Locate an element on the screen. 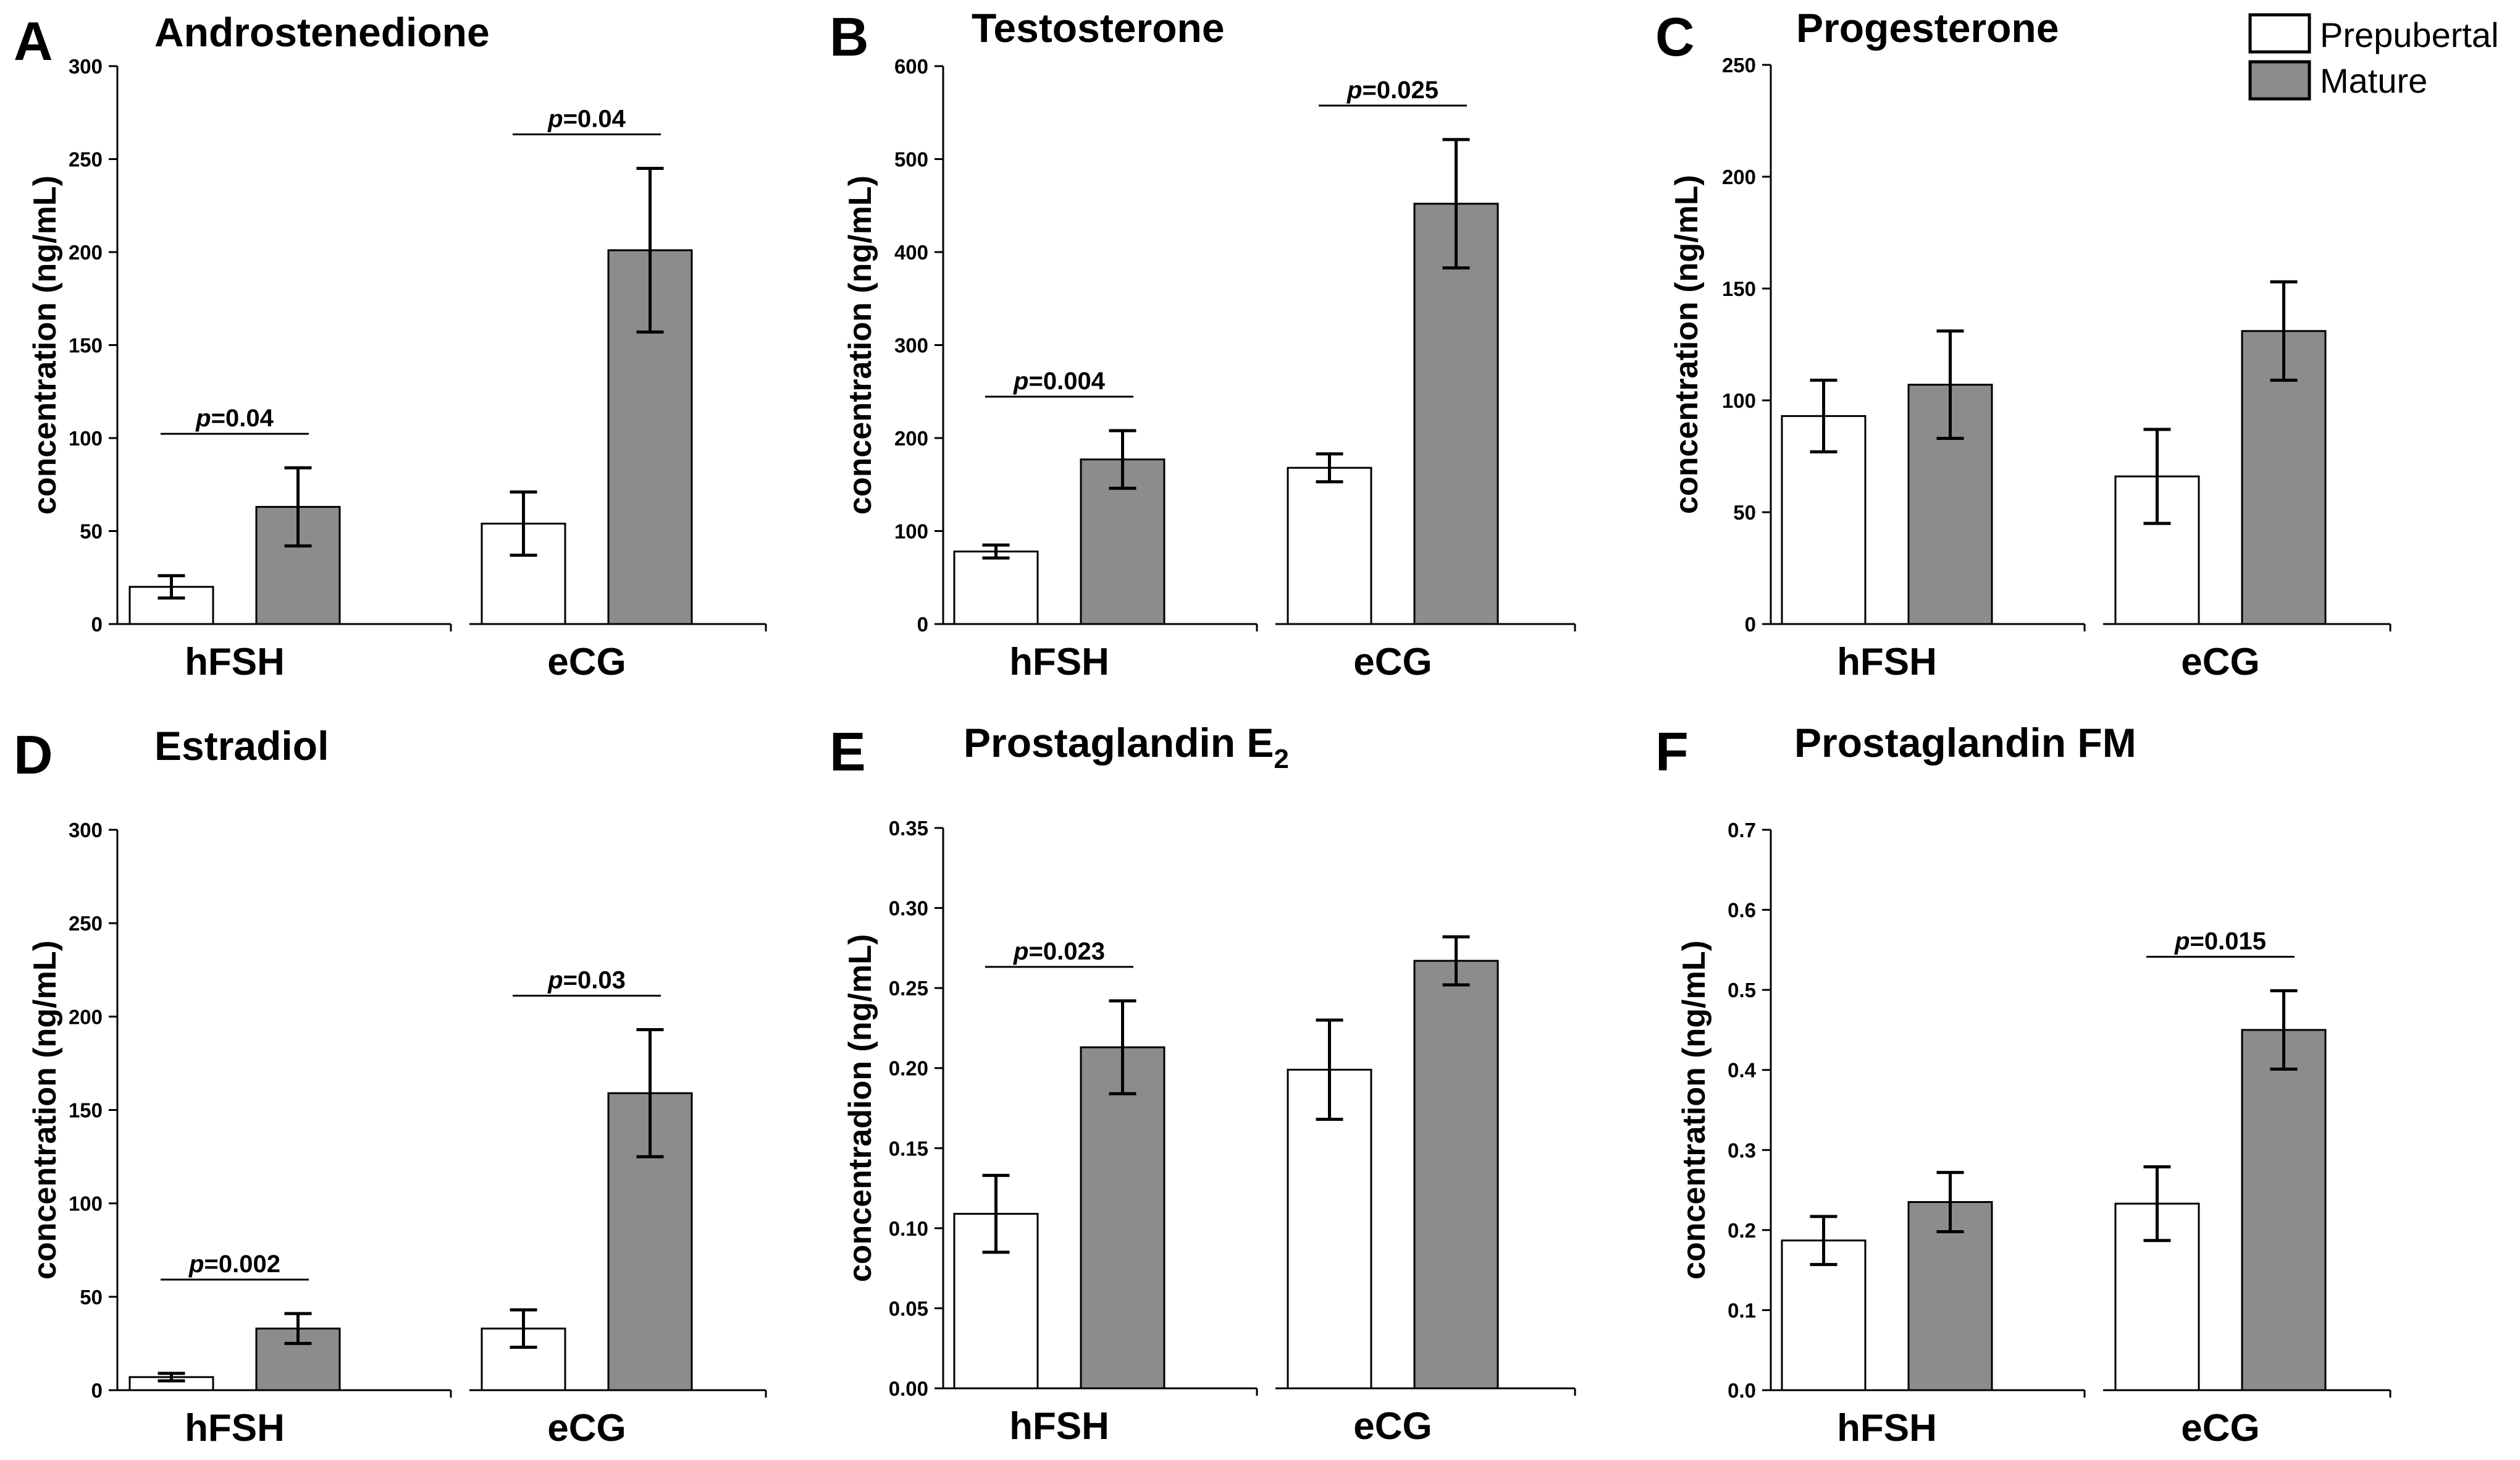 This screenshot has width=2520, height=1460. legend-swatch-prepubertal is located at coordinates (2279, 34).